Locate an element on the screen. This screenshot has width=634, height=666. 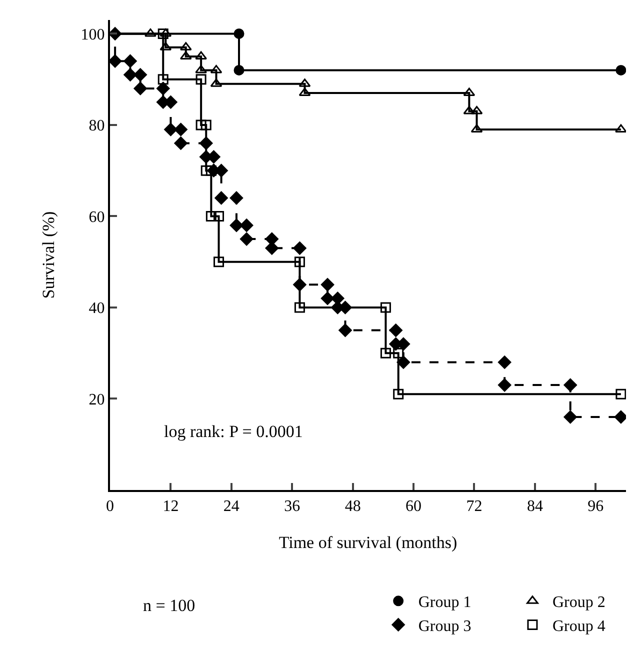
legend-label: Group 2 is located at coordinates (579, 603).